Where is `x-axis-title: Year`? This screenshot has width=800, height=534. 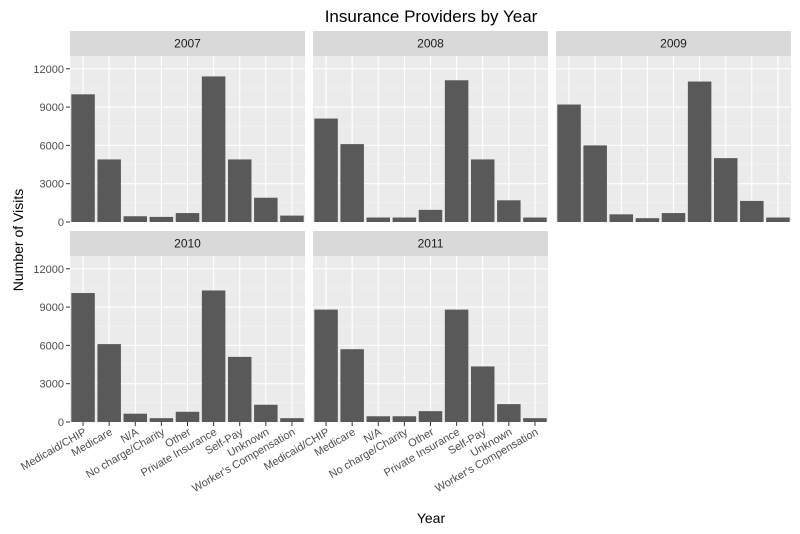 x-axis-title: Year is located at coordinates (431, 518).